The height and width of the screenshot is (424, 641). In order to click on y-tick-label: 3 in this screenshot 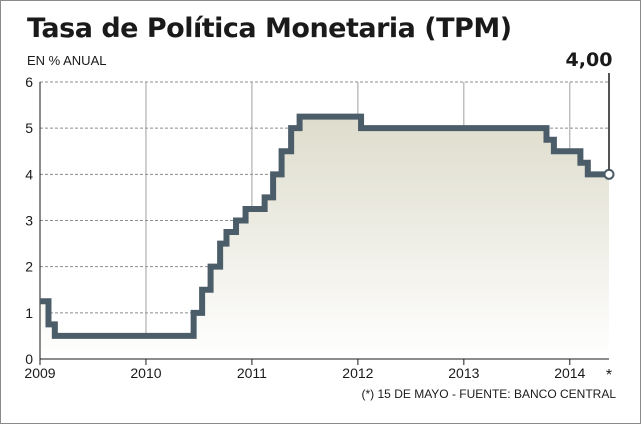, I will do `click(29, 221)`.